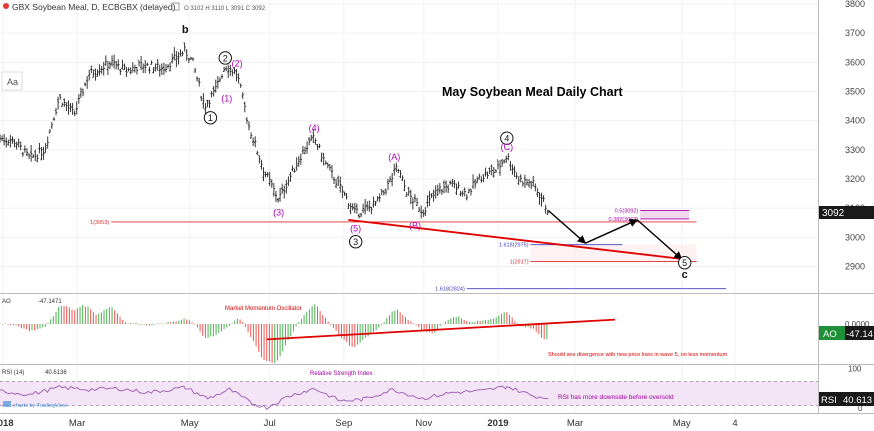 The height and width of the screenshot is (431, 874). I want to click on ao-badge-label: AO, so click(830, 334).